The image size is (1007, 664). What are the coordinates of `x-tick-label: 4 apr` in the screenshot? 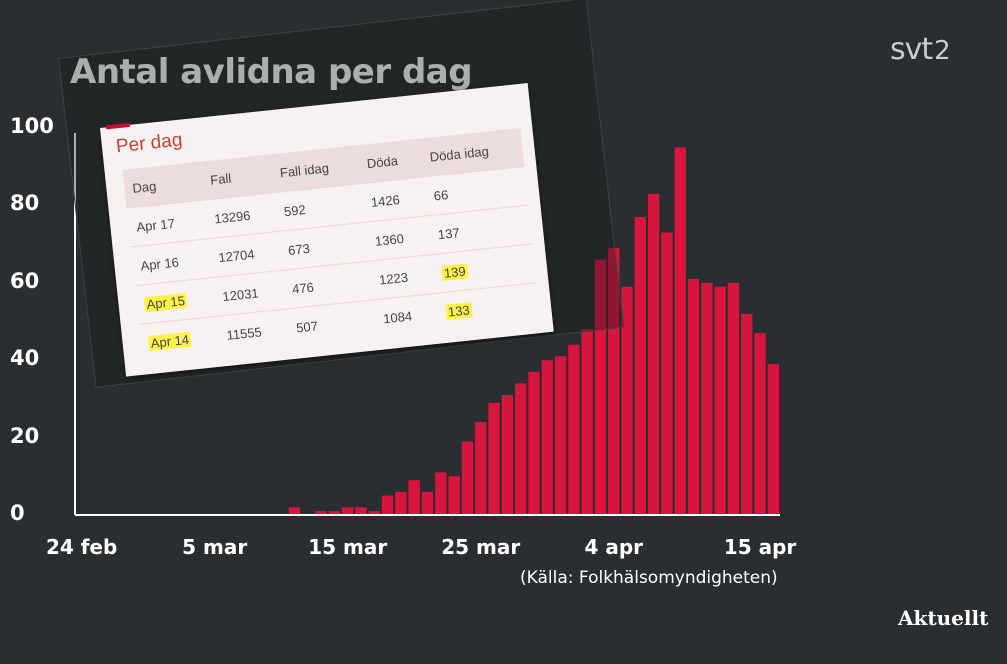 It's located at (613, 547).